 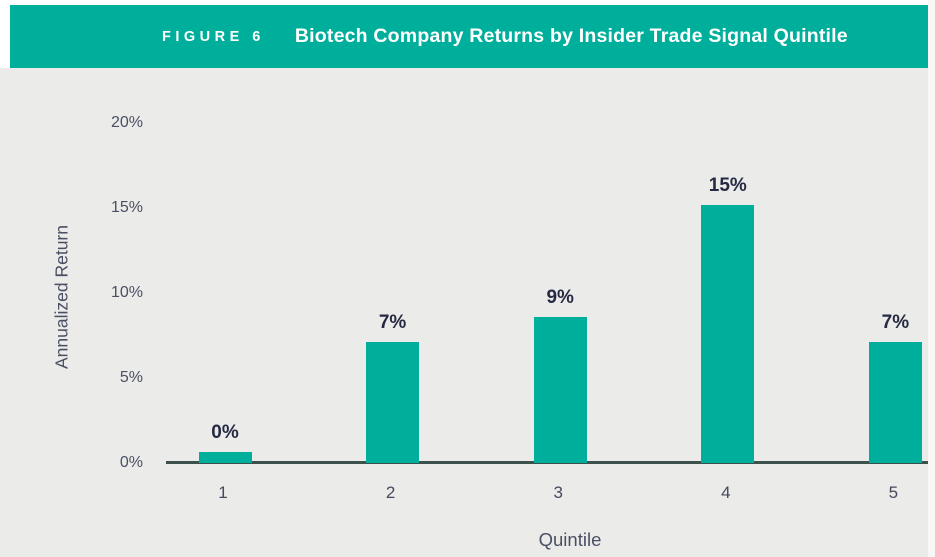 I want to click on x-tick-label: 5, so click(x=893, y=492).